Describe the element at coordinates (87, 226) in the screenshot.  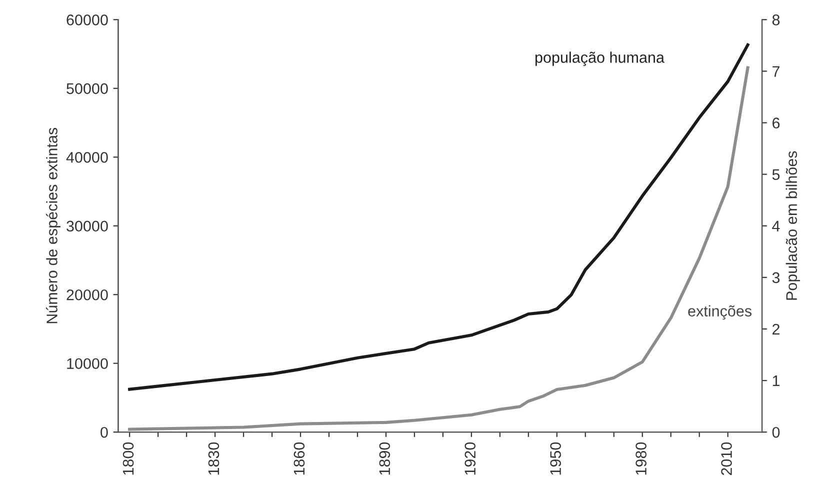
I see `y-tick-label: 30000` at that location.